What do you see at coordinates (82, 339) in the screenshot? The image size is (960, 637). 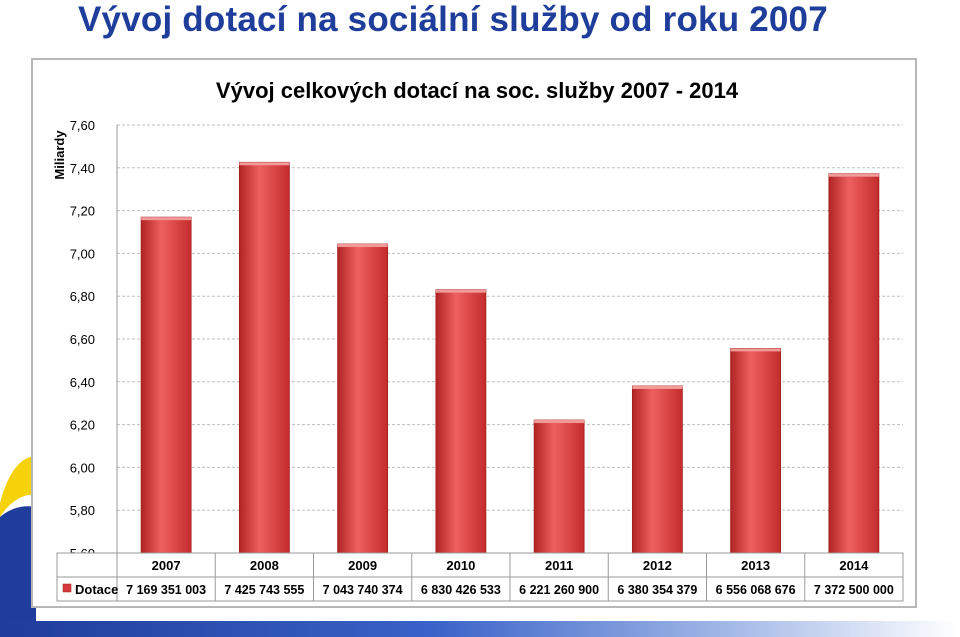 I see `y-tick-label: 6,60` at bounding box center [82, 339].